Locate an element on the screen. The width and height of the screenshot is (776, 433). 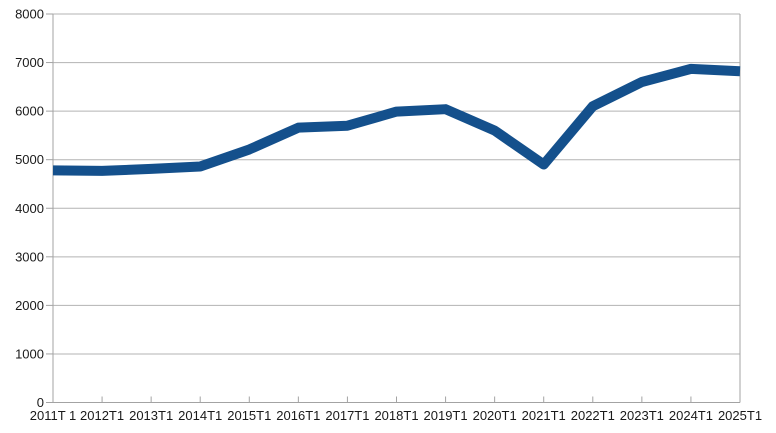
x-tick-label: 2017T1 is located at coordinates (347, 415).